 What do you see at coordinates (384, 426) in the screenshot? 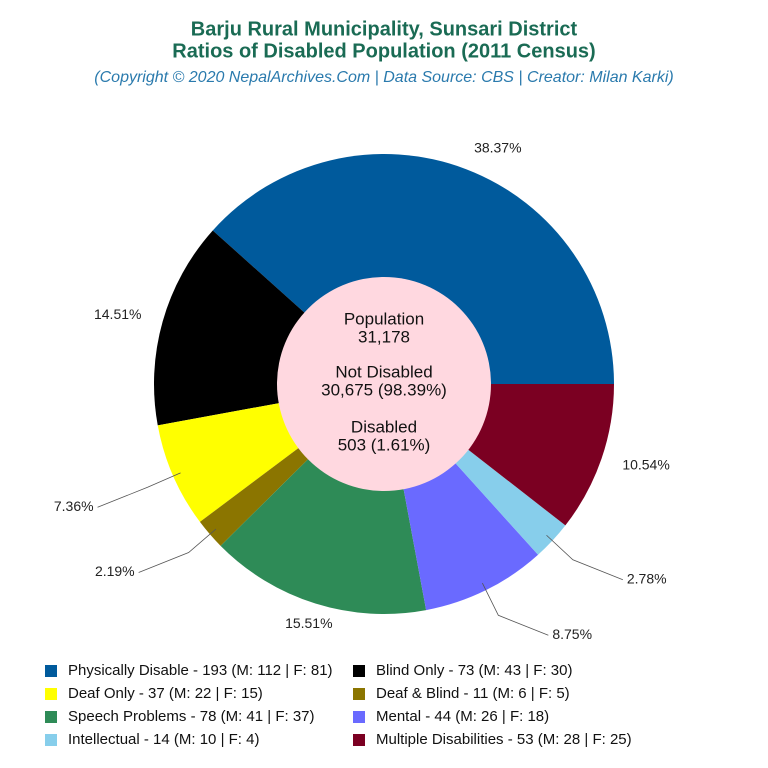
I see `center-label: Disabled` at bounding box center [384, 426].